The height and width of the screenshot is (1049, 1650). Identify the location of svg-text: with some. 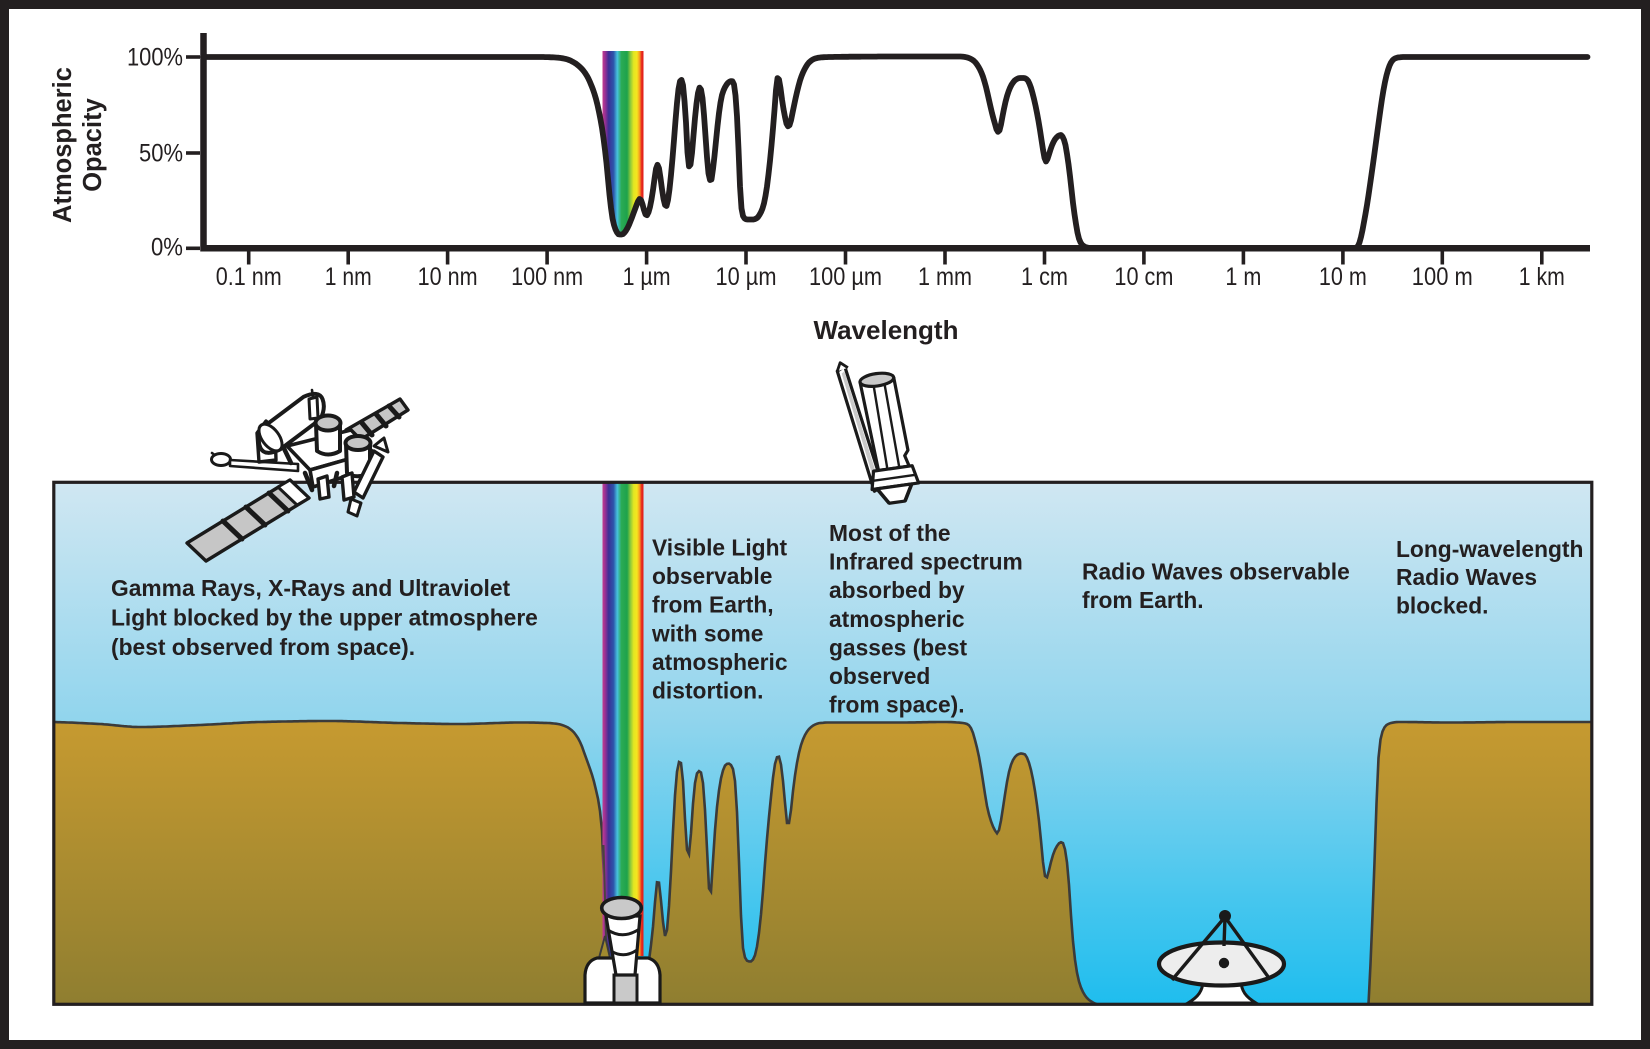
(707, 634).